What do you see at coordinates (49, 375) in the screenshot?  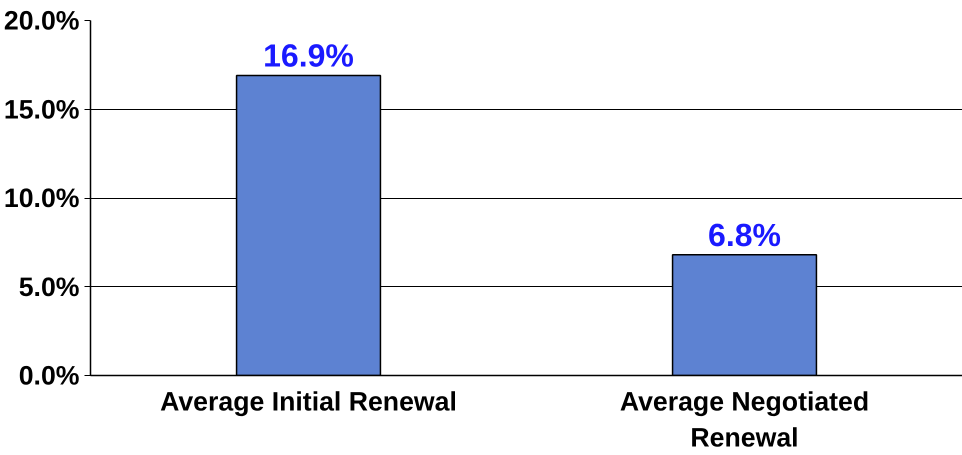 I see `y-tick-label: 0.0%` at bounding box center [49, 375].